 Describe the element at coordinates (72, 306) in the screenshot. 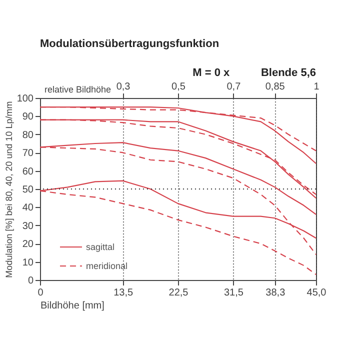

I see `x-axis-title: Bildhöhe [mm]` at that location.